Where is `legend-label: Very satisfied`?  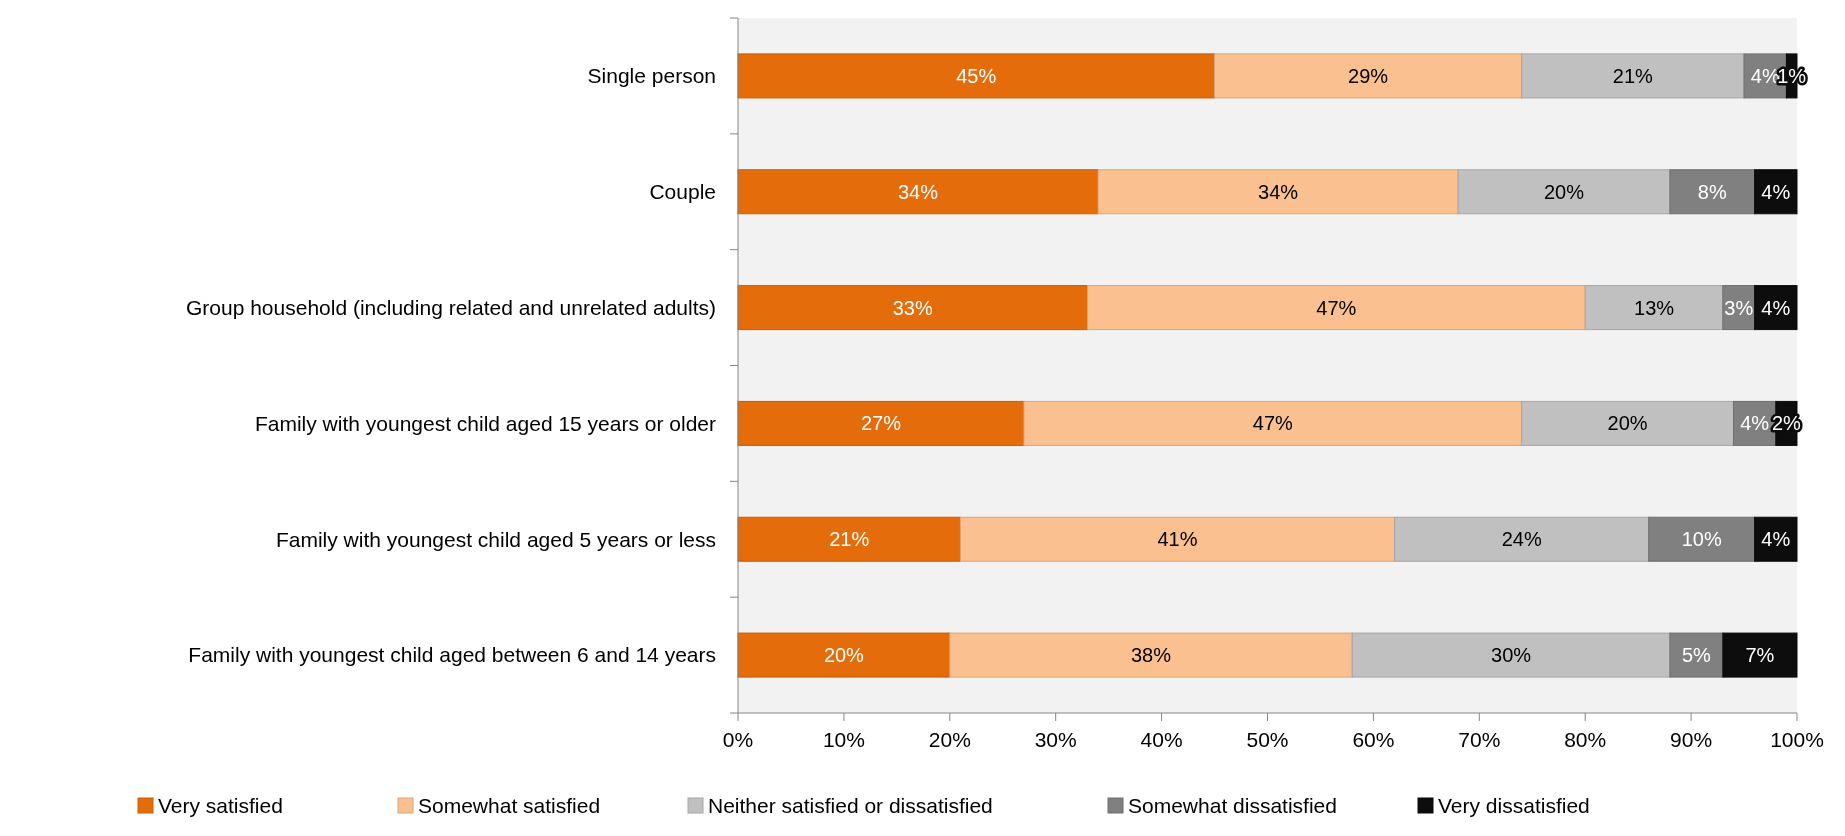 legend-label: Very satisfied is located at coordinates (220, 806).